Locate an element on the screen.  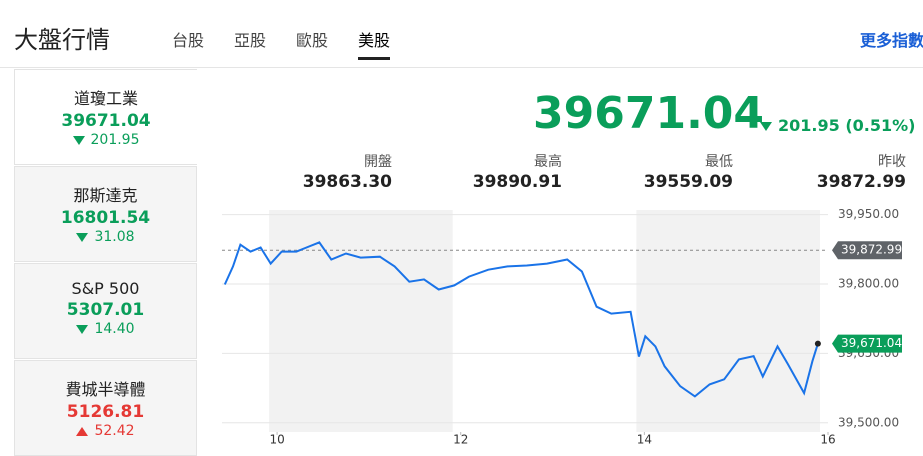
index-item: 費城半導體 5126.81 52.42 is located at coordinates (105, 408).